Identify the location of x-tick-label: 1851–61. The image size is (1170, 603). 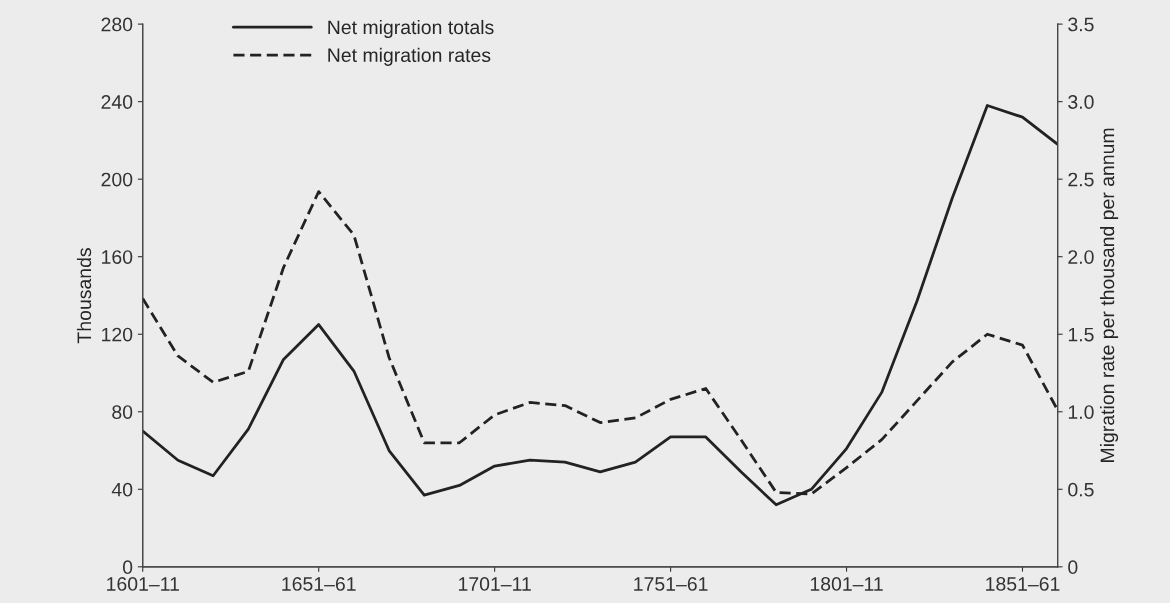
(1023, 584).